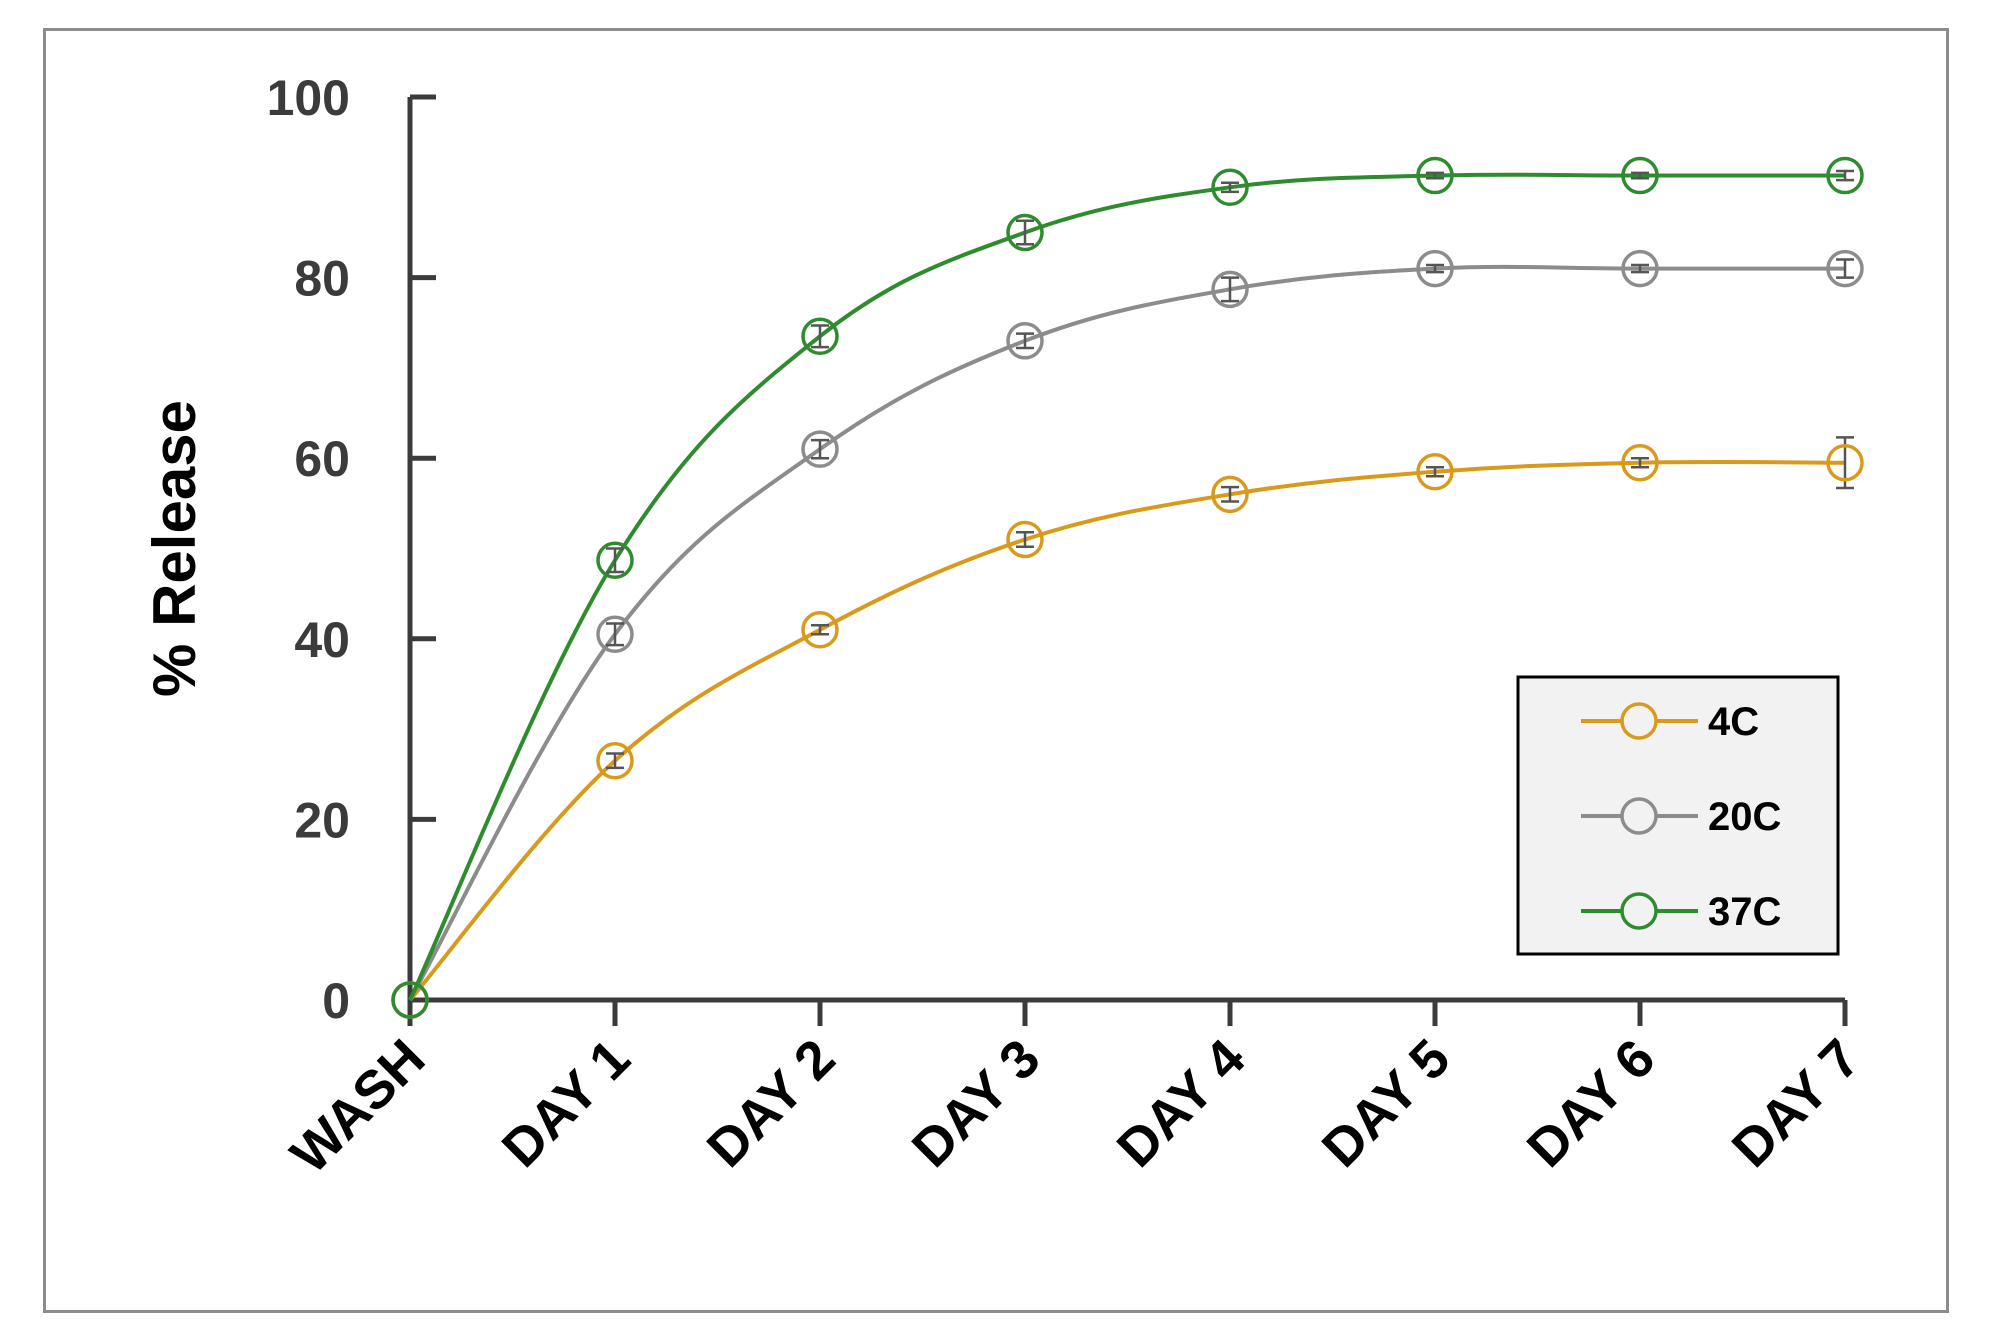 Image resolution: width=1999 pixels, height=1341 pixels. What do you see at coordinates (1678, 815) in the screenshot?
I see `legend: 4C 20C 37C` at bounding box center [1678, 815].